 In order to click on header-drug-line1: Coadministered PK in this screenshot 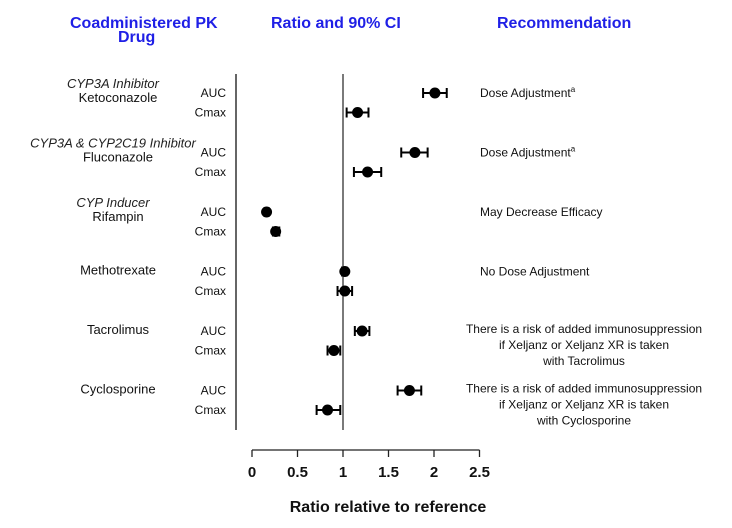, I will do `click(144, 23)`.